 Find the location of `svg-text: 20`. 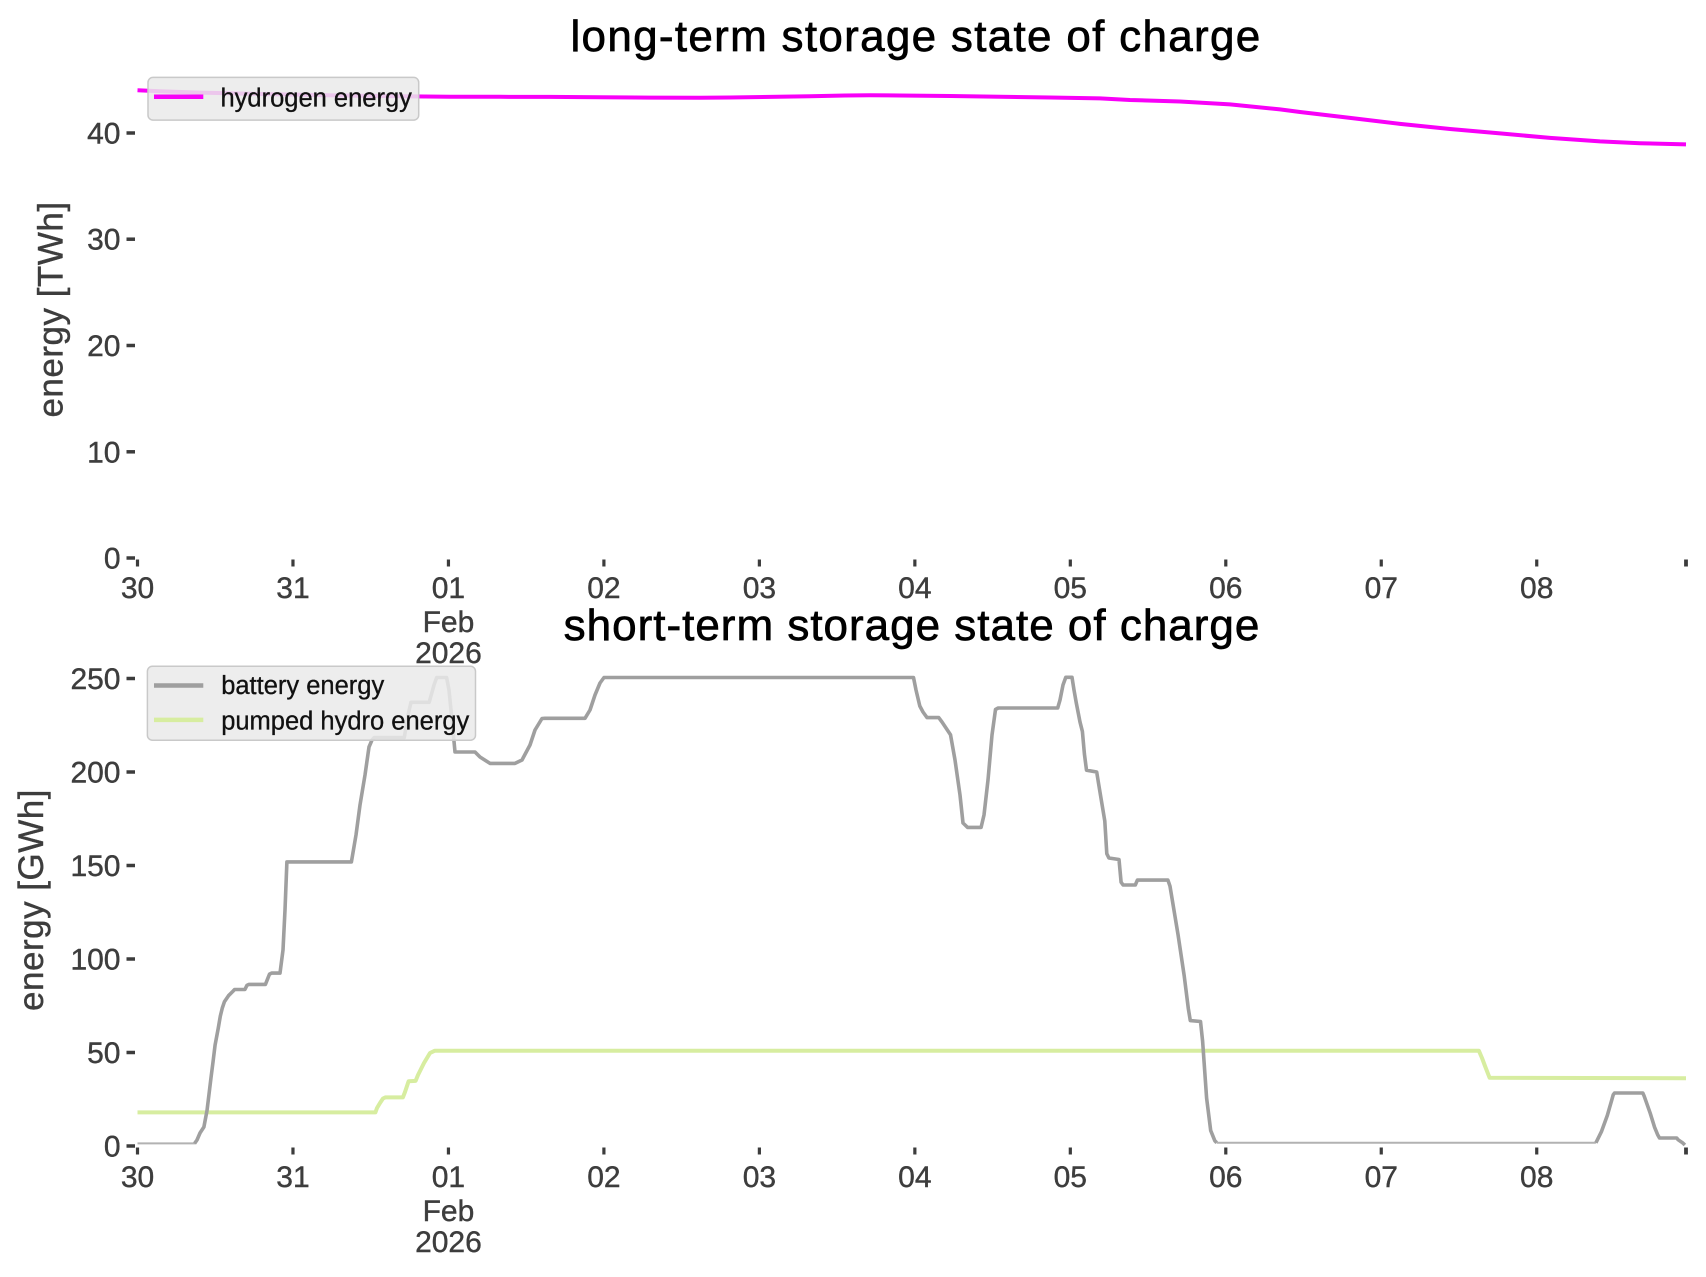

svg-text: 20 is located at coordinates (103, 346).